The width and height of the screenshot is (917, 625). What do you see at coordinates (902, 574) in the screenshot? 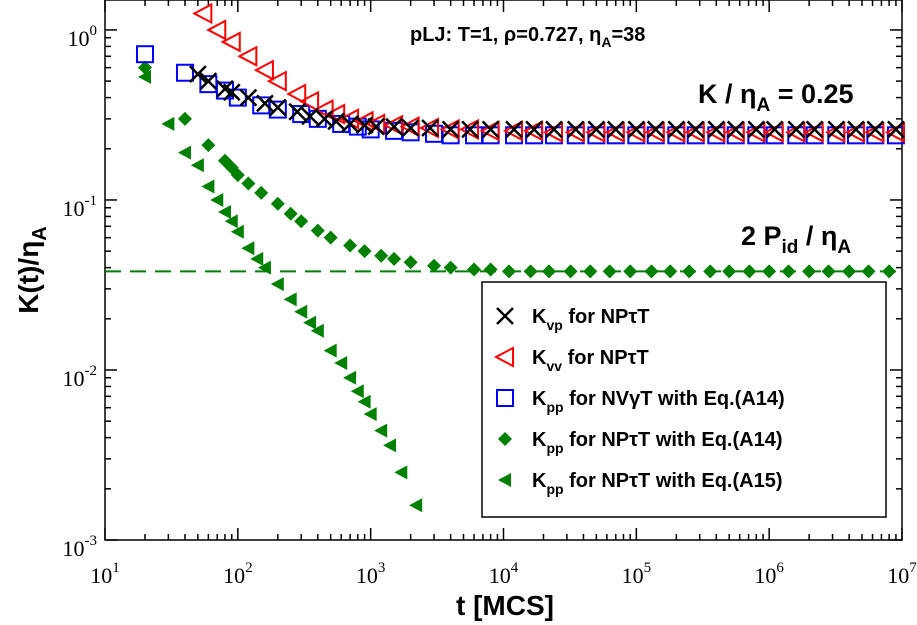
I see `x-tick-label: 10⁷` at bounding box center [902, 574].